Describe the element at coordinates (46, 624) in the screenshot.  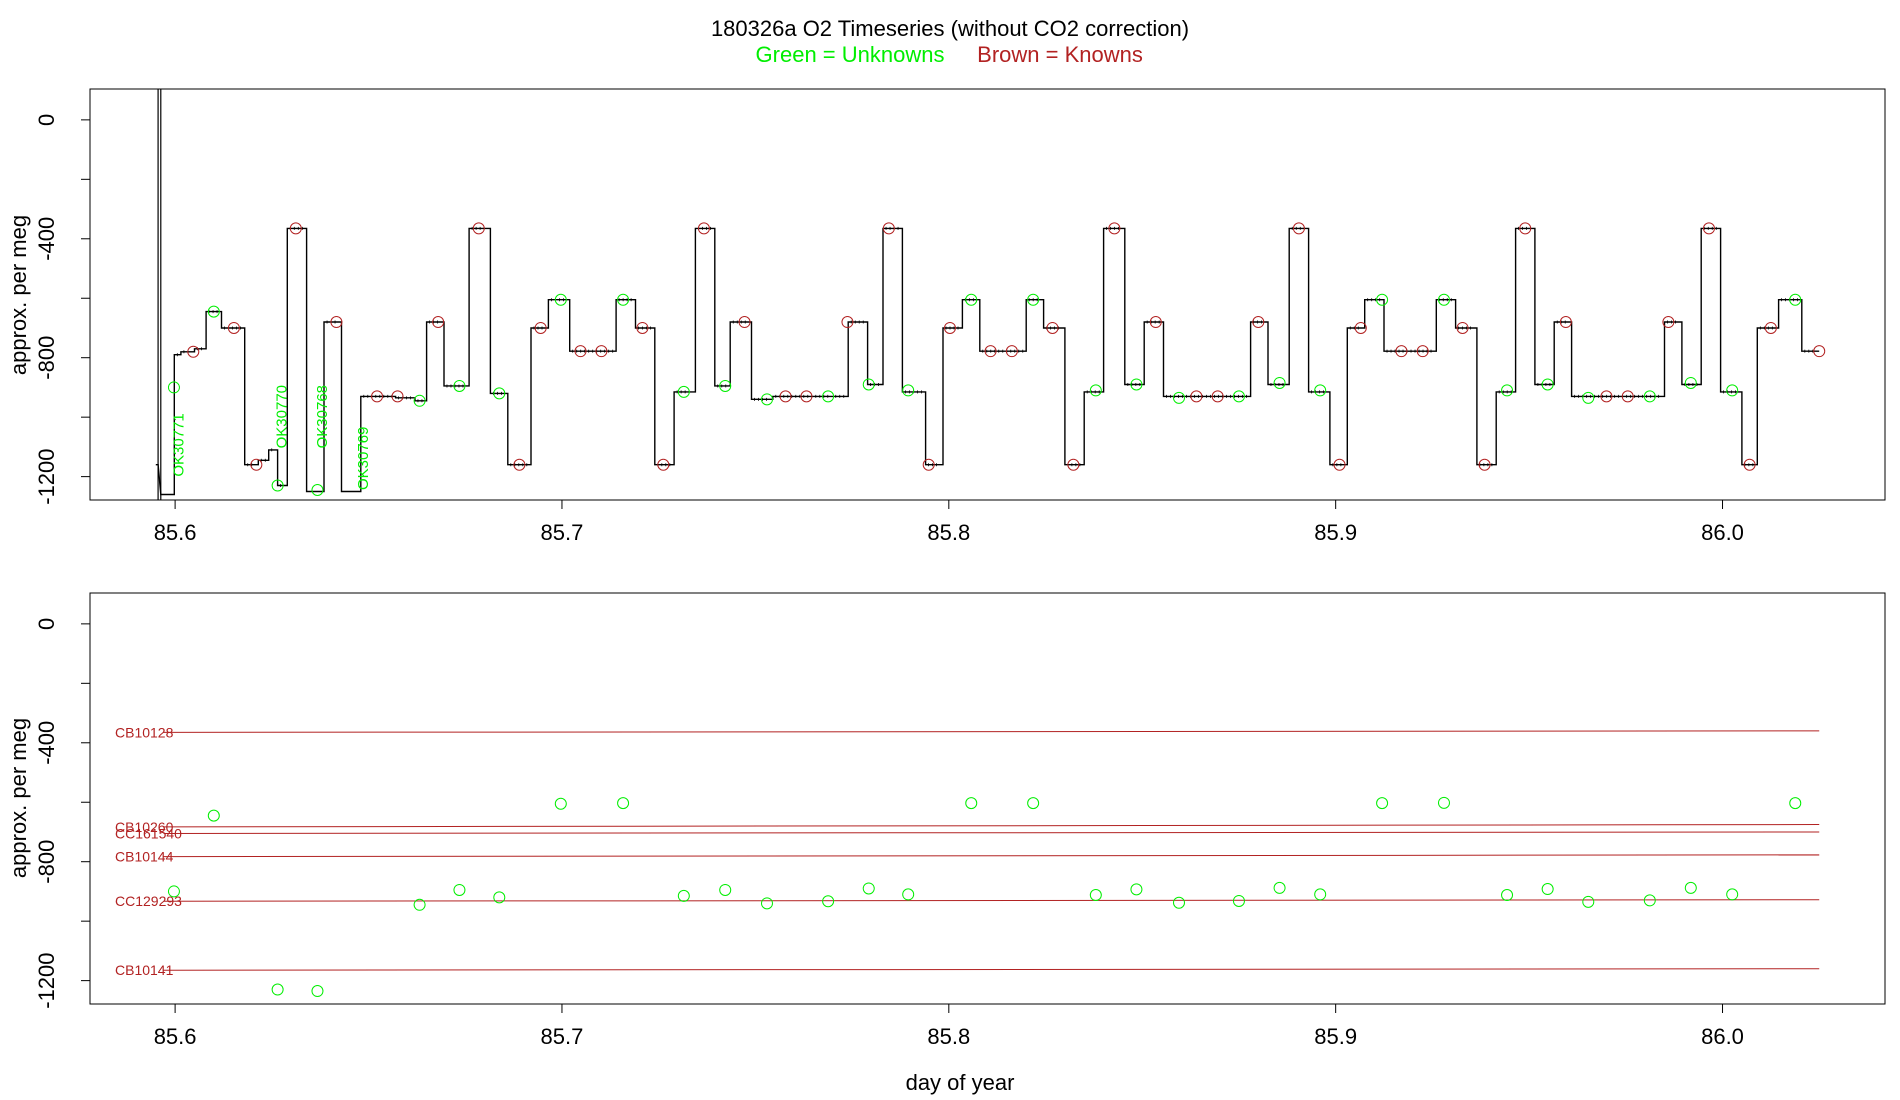
I see `bottom-y-tick-label: 0` at that location.